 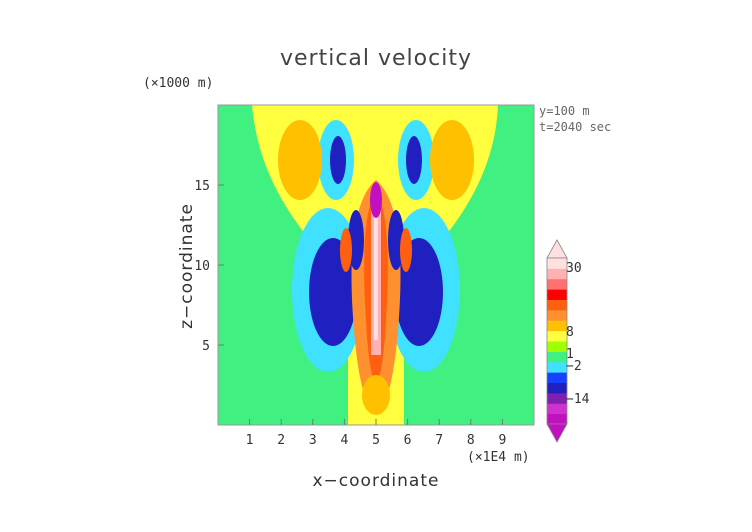 I want to click on colorbar-bottom-arrow, so click(x=557, y=433).